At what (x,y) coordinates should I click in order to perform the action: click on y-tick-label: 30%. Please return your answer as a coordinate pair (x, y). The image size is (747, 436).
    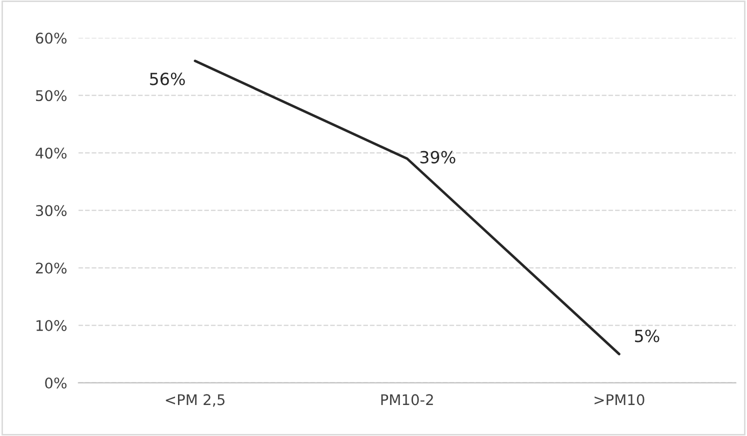
    Looking at the image, I should click on (51, 210).